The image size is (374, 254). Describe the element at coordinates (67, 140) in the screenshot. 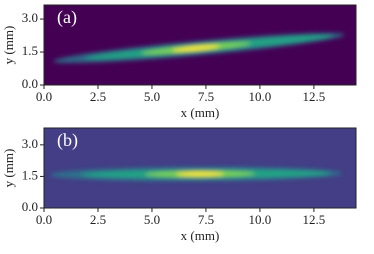

I see `panel-label: (b)` at that location.